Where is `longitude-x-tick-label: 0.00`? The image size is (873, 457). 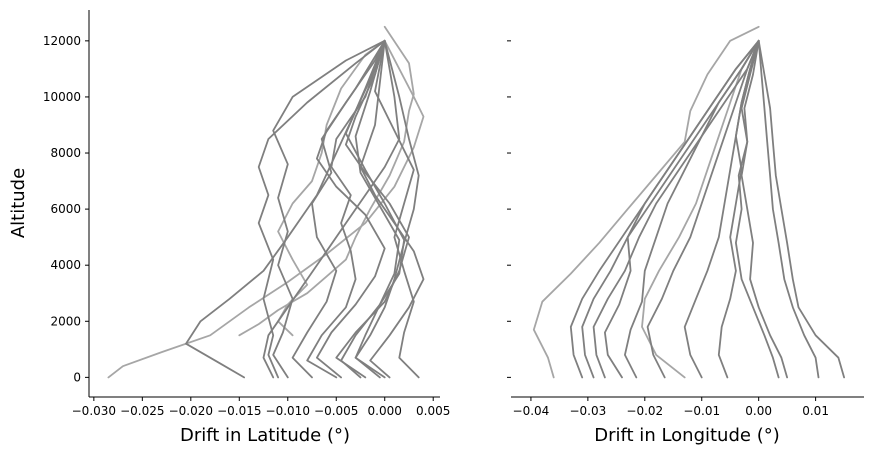
longitude-x-tick-label: 0.00 is located at coordinates (758, 411).